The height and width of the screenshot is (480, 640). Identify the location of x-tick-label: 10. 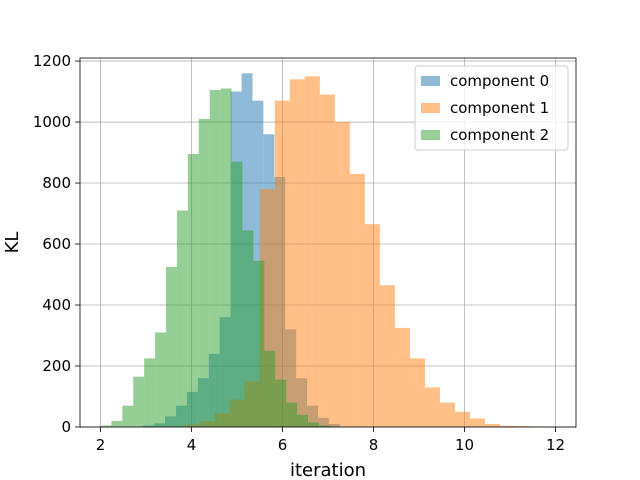
(464, 445).